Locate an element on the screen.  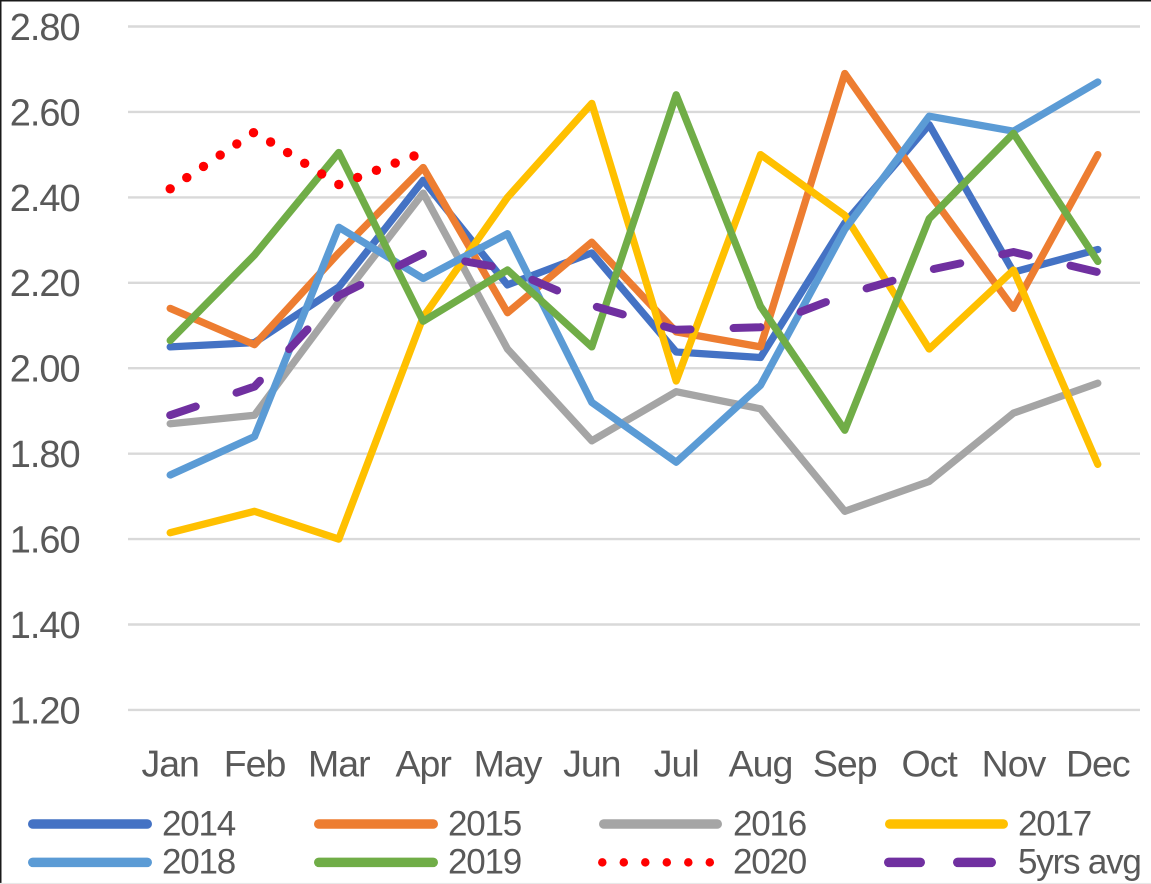
svg-text: Jun is located at coordinates (591, 763).